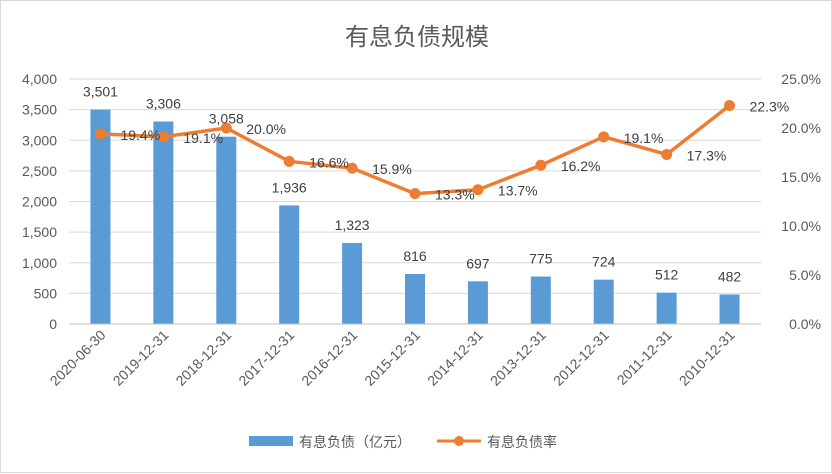  Describe the element at coordinates (39, 263) in the screenshot. I see `y-left-tick-label: 1,000` at that location.